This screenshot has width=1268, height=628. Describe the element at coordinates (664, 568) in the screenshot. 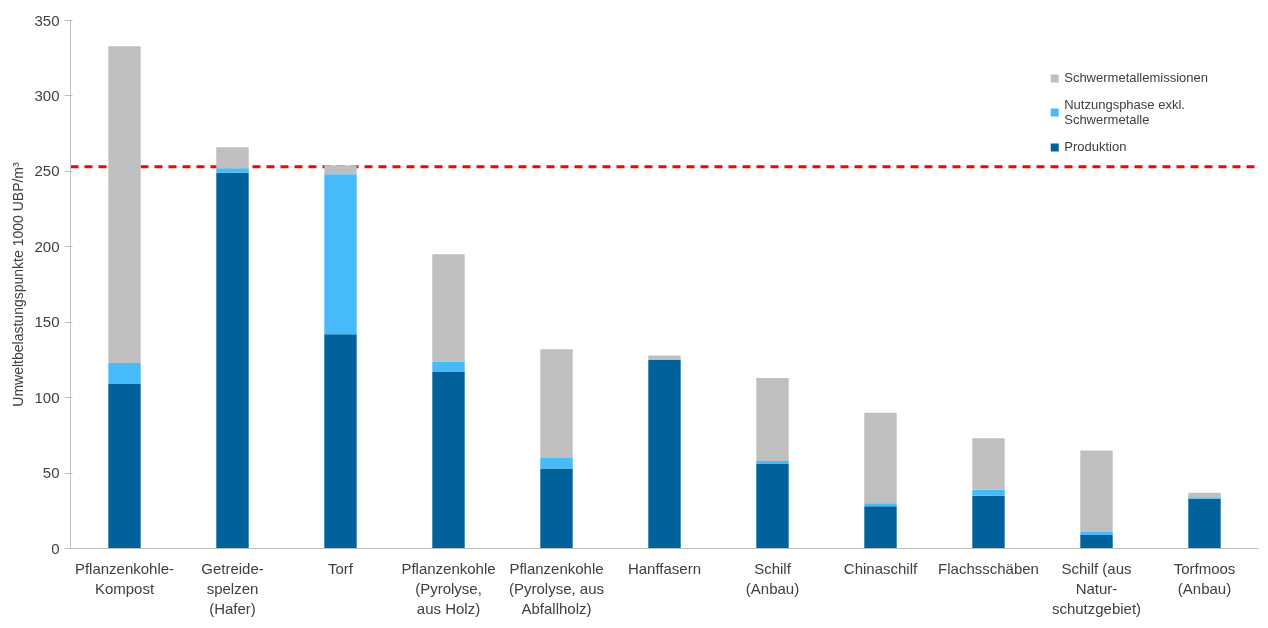

I see `x-tick-label: Hanffasern` at that location.